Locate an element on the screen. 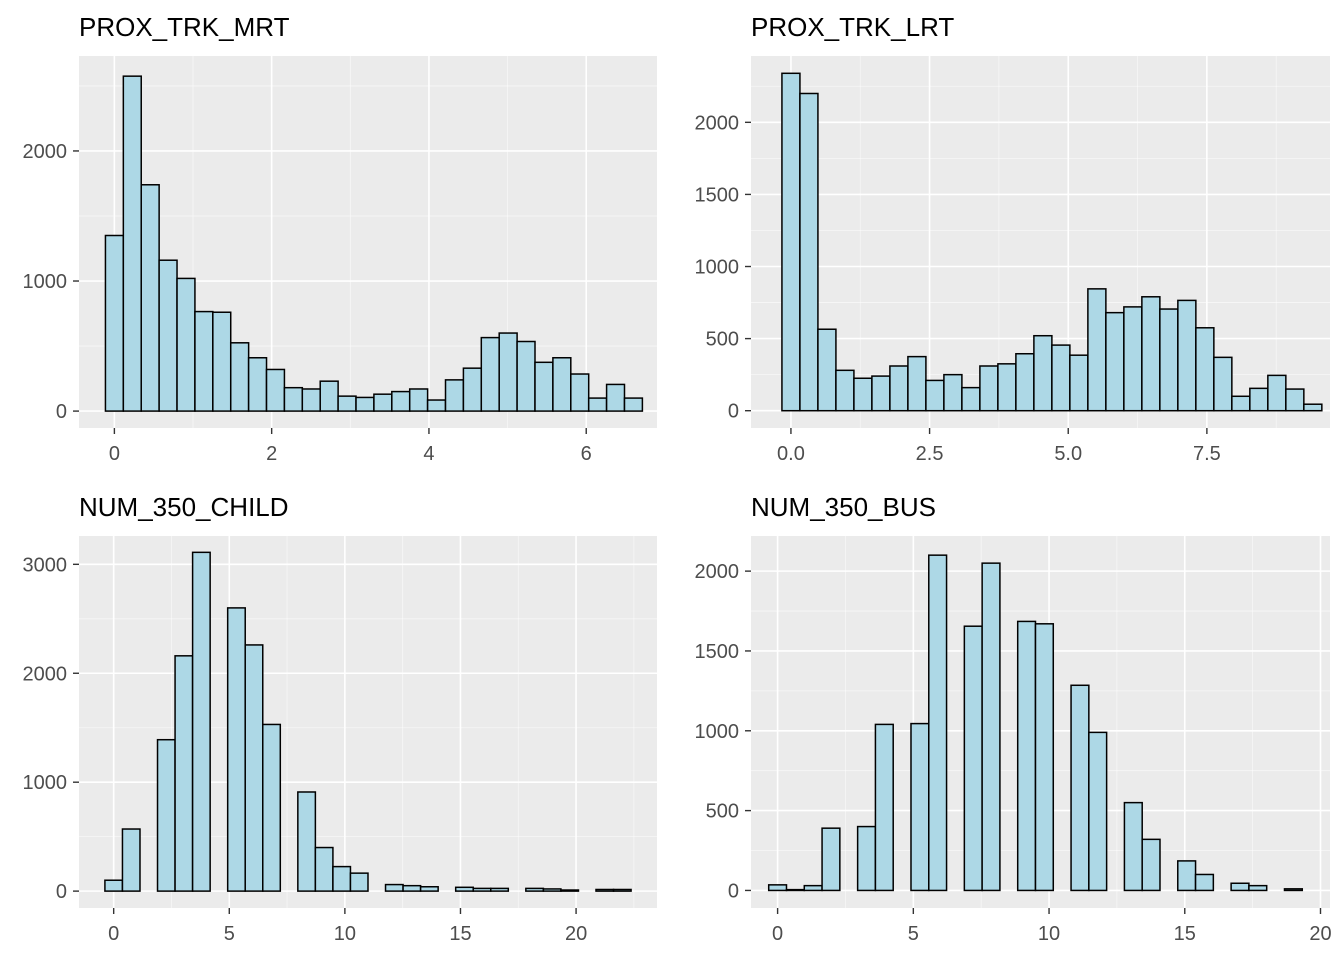 This screenshot has width=1344, height=960. x-tick-label: 5.0 is located at coordinates (1068, 454).